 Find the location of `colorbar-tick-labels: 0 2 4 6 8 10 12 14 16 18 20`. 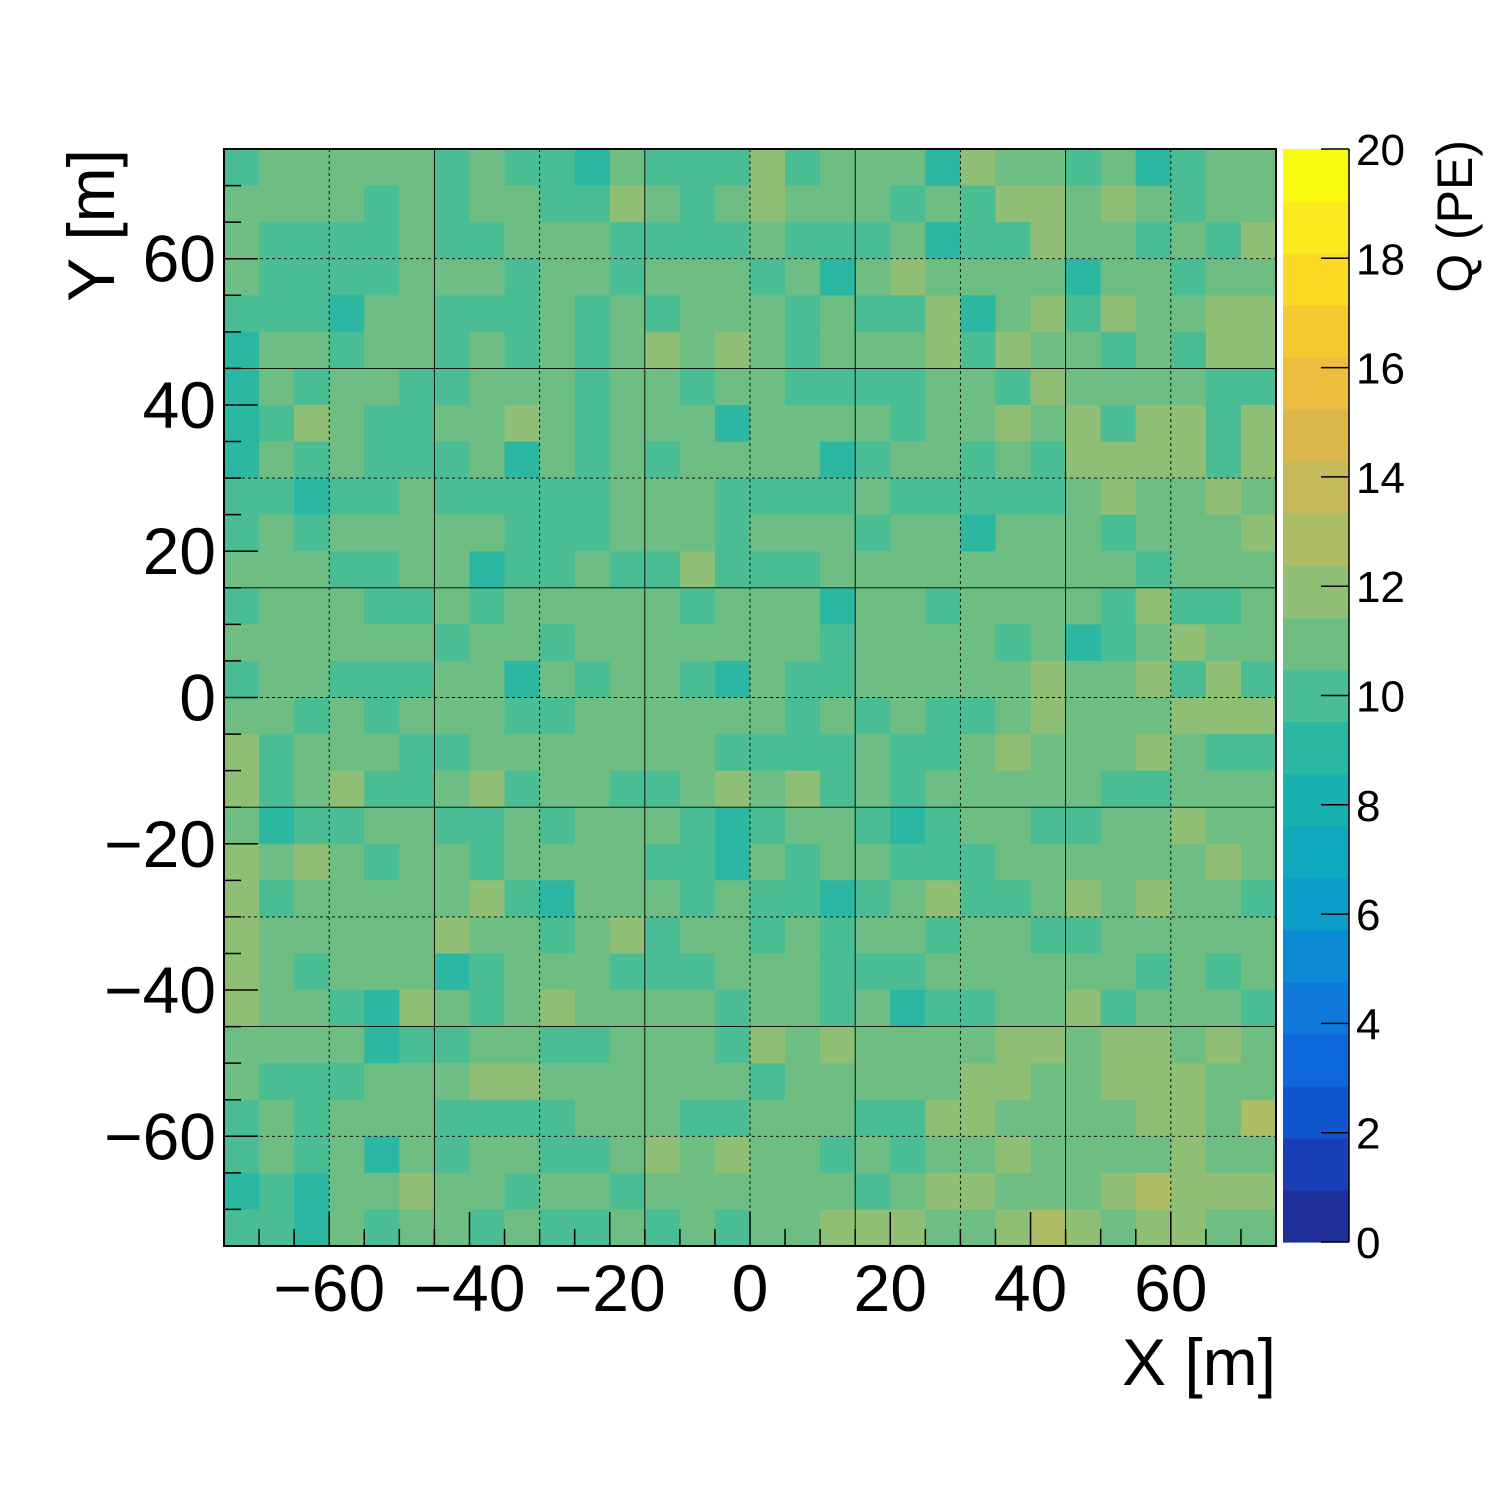

colorbar-tick-labels: 0 2 4 6 8 10 12 14 16 18 20 is located at coordinates (1380, 697).